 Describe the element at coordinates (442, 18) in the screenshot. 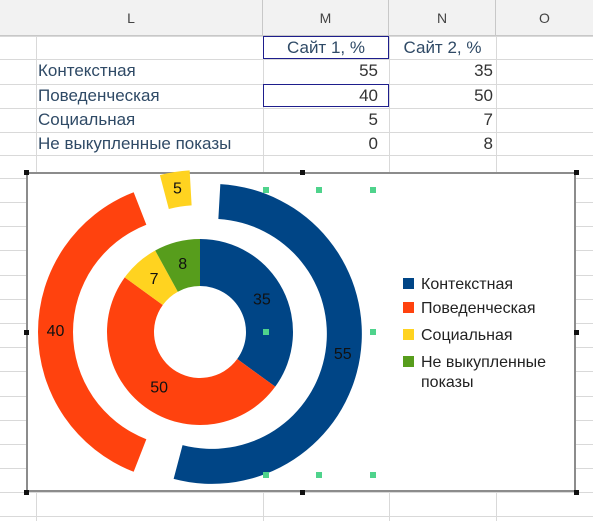

I see `column-header-n: N` at that location.